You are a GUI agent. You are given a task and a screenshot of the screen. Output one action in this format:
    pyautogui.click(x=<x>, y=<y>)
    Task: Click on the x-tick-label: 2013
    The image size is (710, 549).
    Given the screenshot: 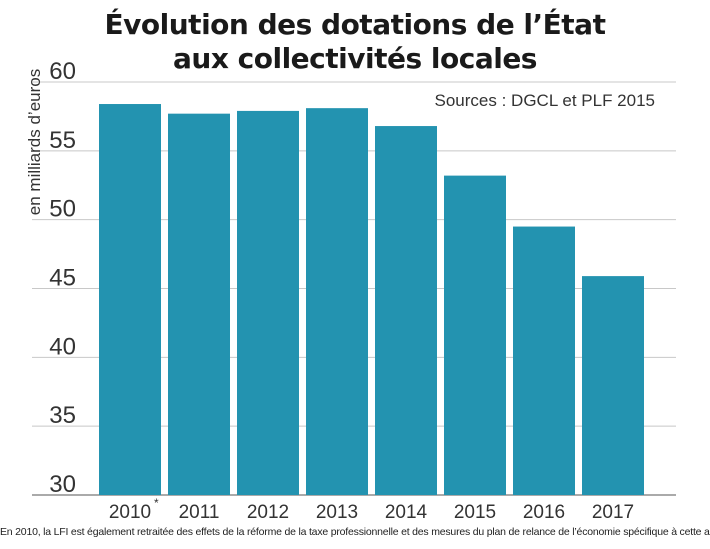 What is the action you would take?
    pyautogui.click(x=337, y=512)
    